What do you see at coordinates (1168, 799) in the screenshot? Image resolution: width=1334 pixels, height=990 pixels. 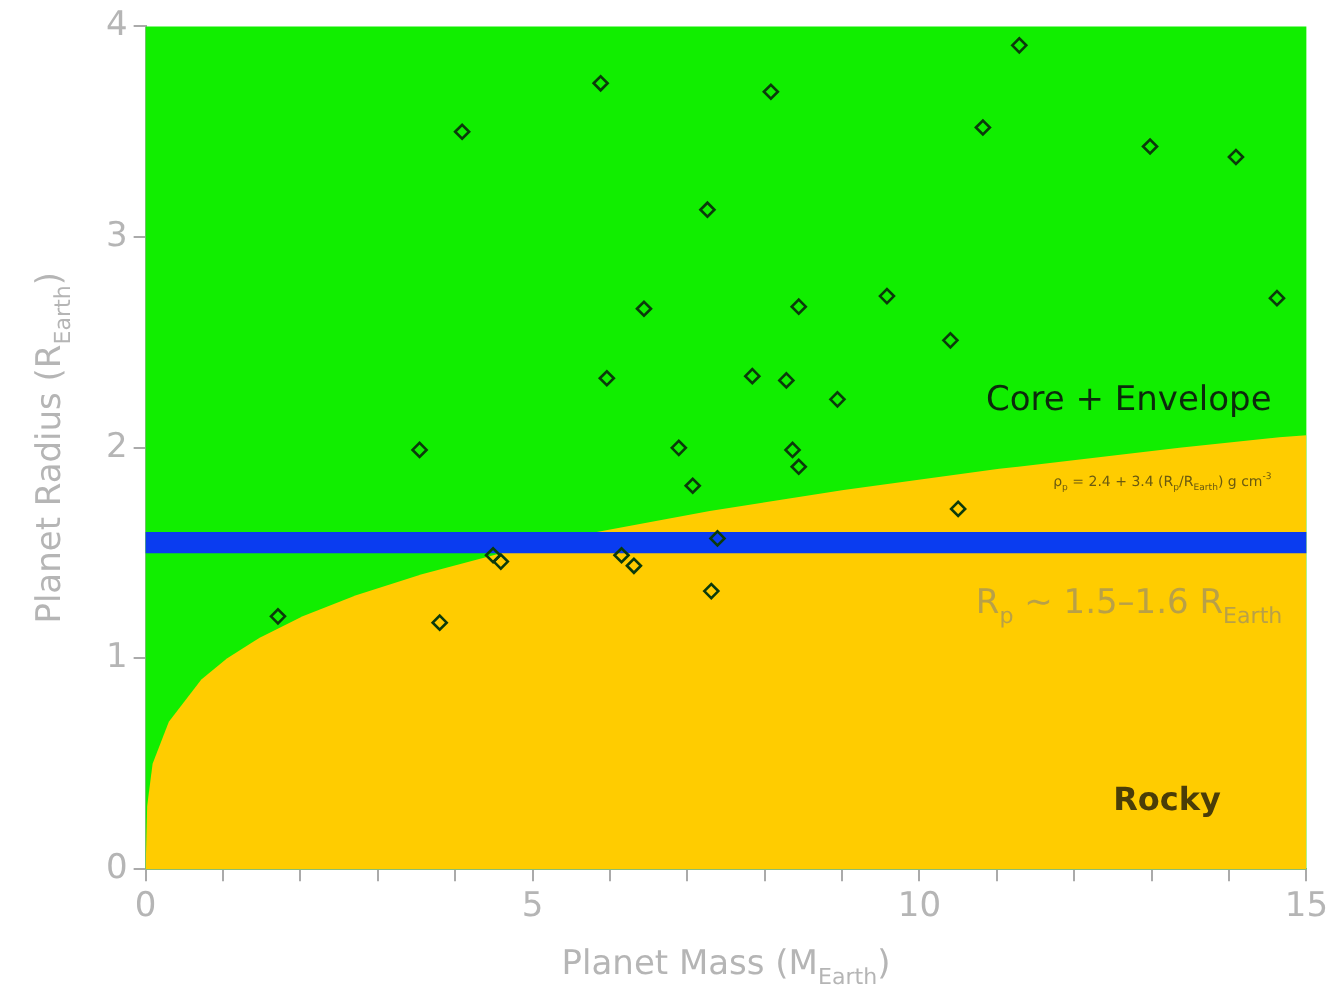 I see `annotation: Rocky` at bounding box center [1168, 799].